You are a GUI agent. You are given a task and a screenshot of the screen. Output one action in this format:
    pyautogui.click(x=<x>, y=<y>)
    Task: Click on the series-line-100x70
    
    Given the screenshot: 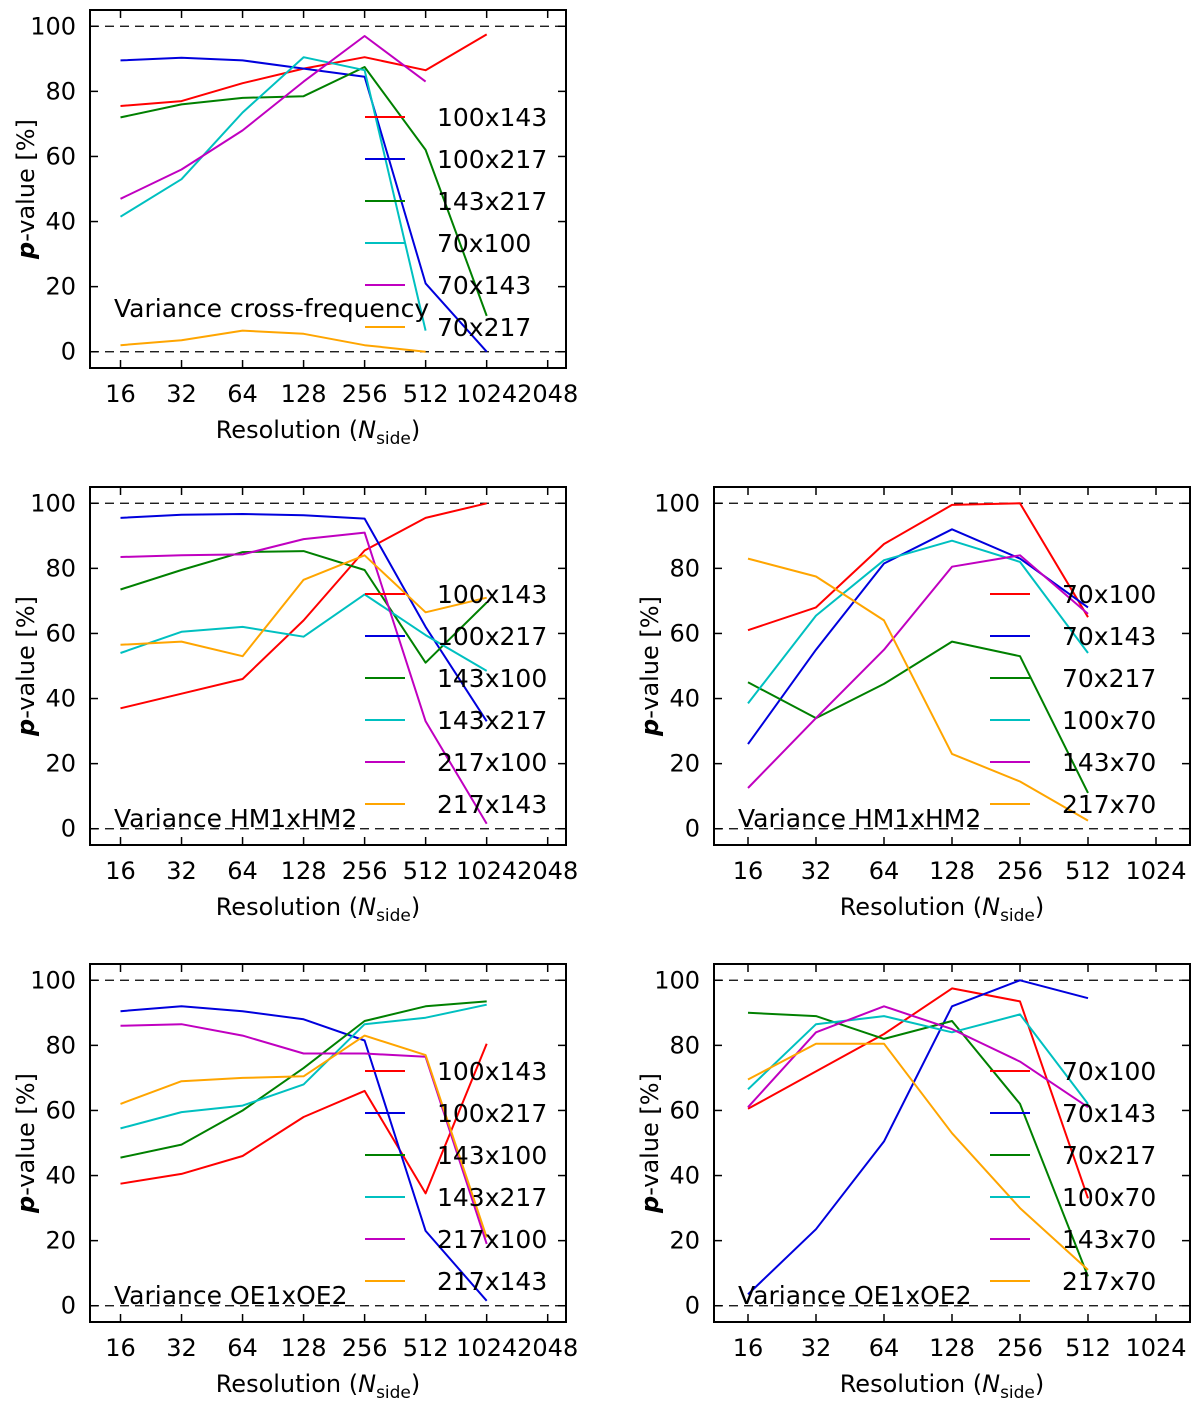 What is the action you would take?
    pyautogui.click(x=918, y=622)
    